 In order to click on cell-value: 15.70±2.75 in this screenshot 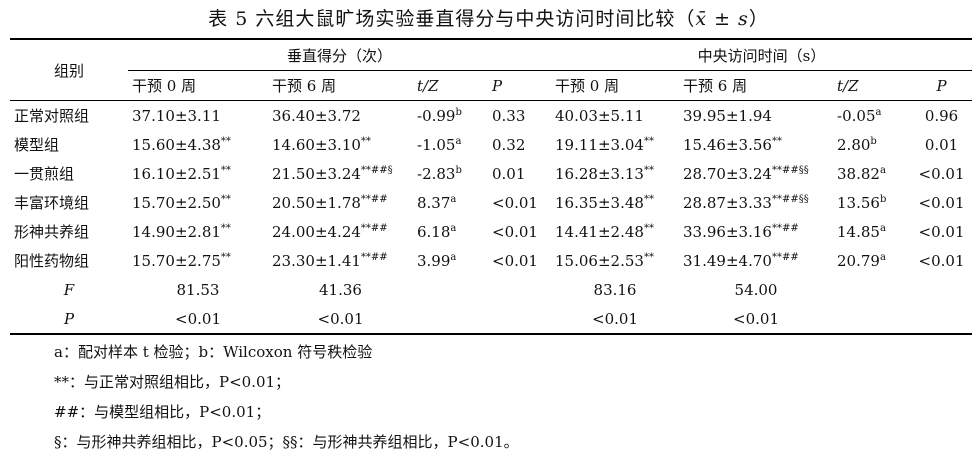, I will do `click(176, 260)`.